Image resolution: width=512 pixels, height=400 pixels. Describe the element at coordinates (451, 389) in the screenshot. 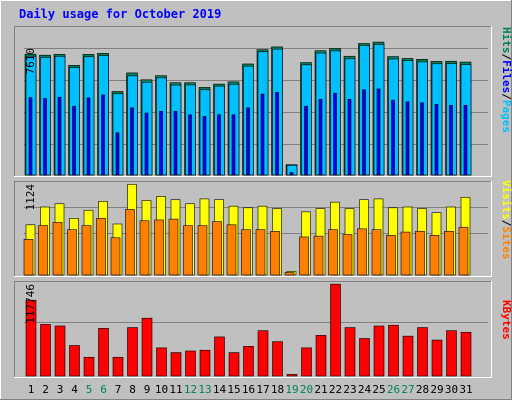

I see `x-tick-label: 30` at that location.